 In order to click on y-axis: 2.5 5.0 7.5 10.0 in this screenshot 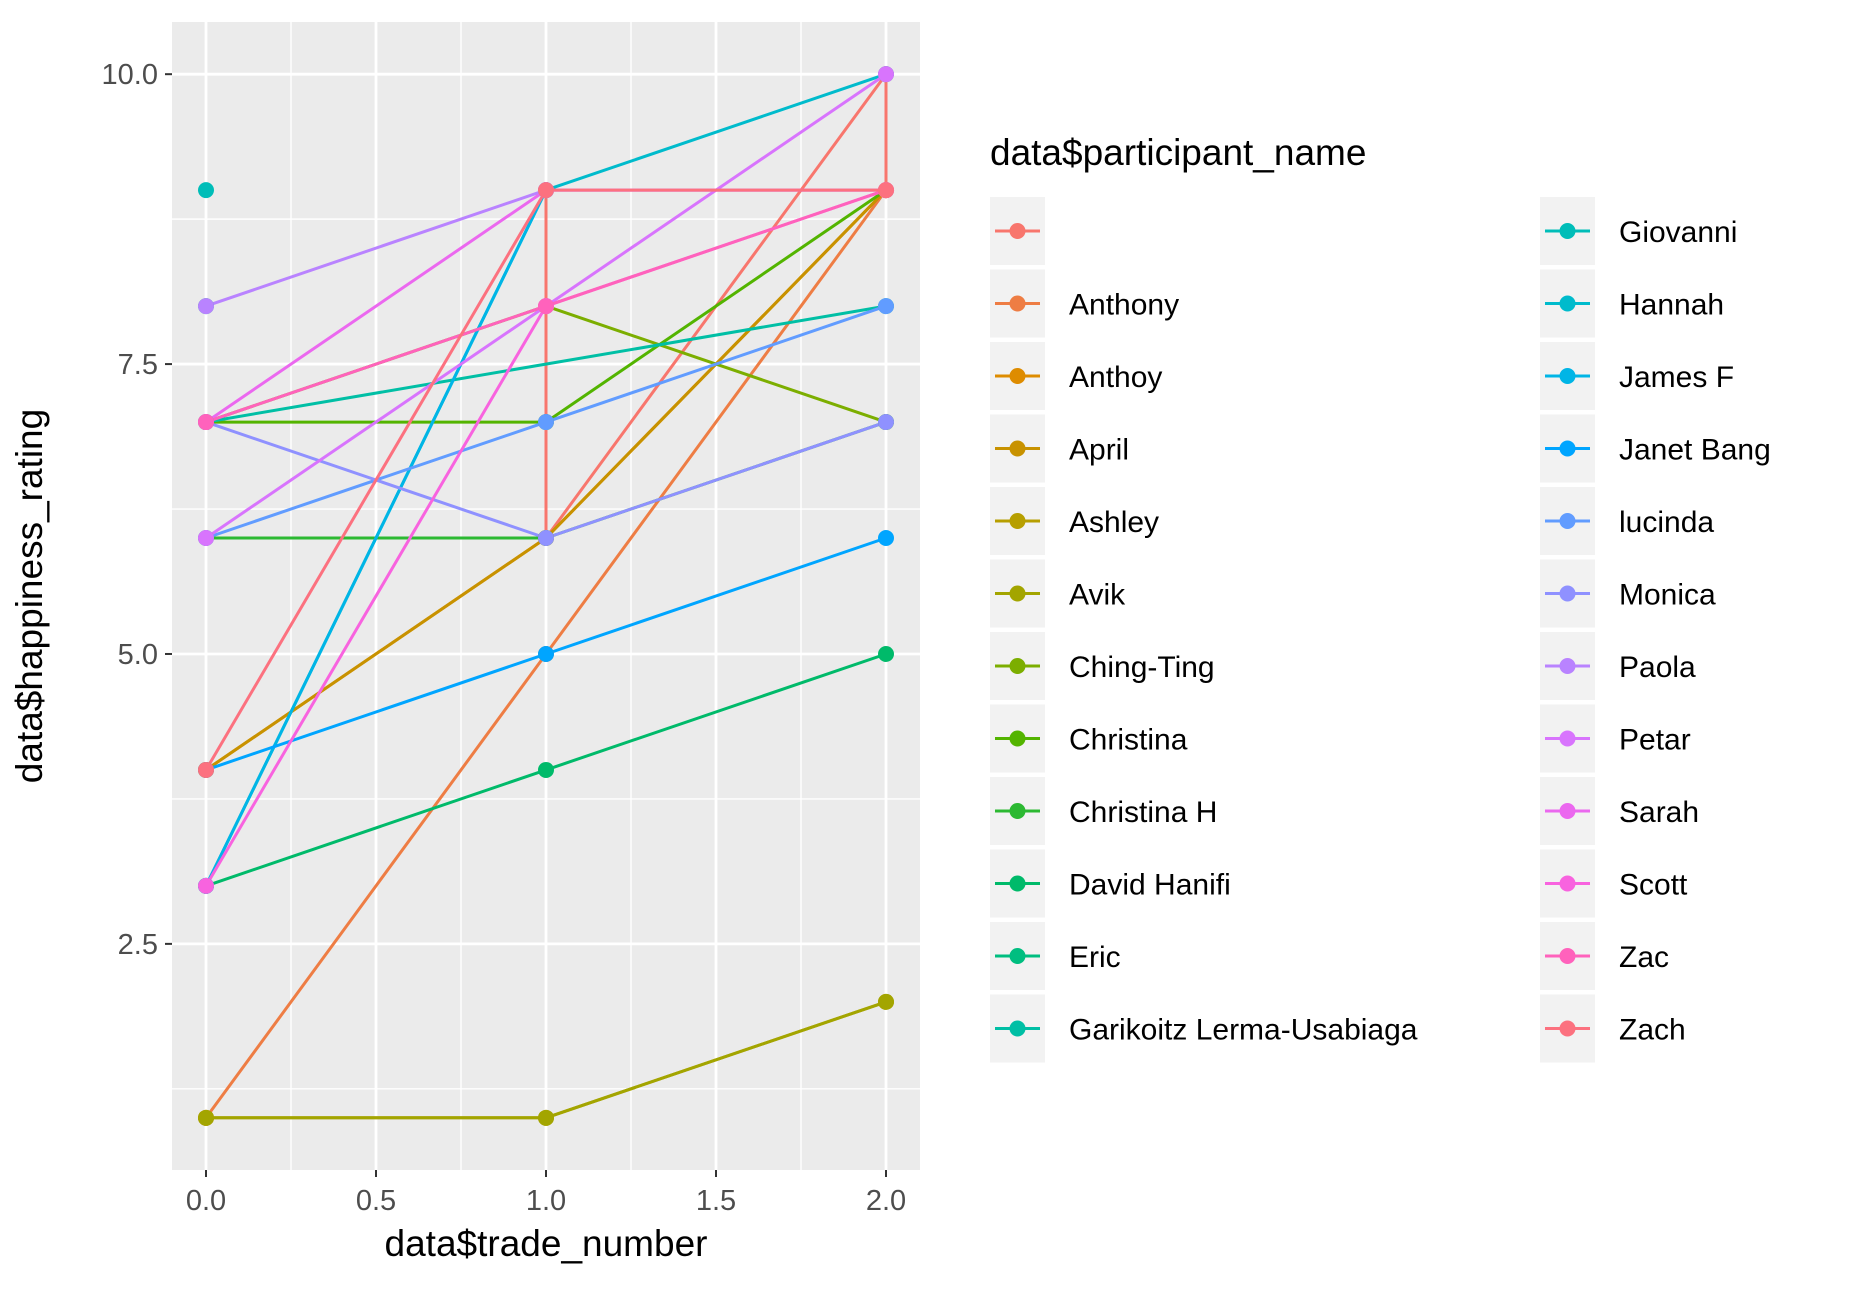, I will do `click(137, 510)`.